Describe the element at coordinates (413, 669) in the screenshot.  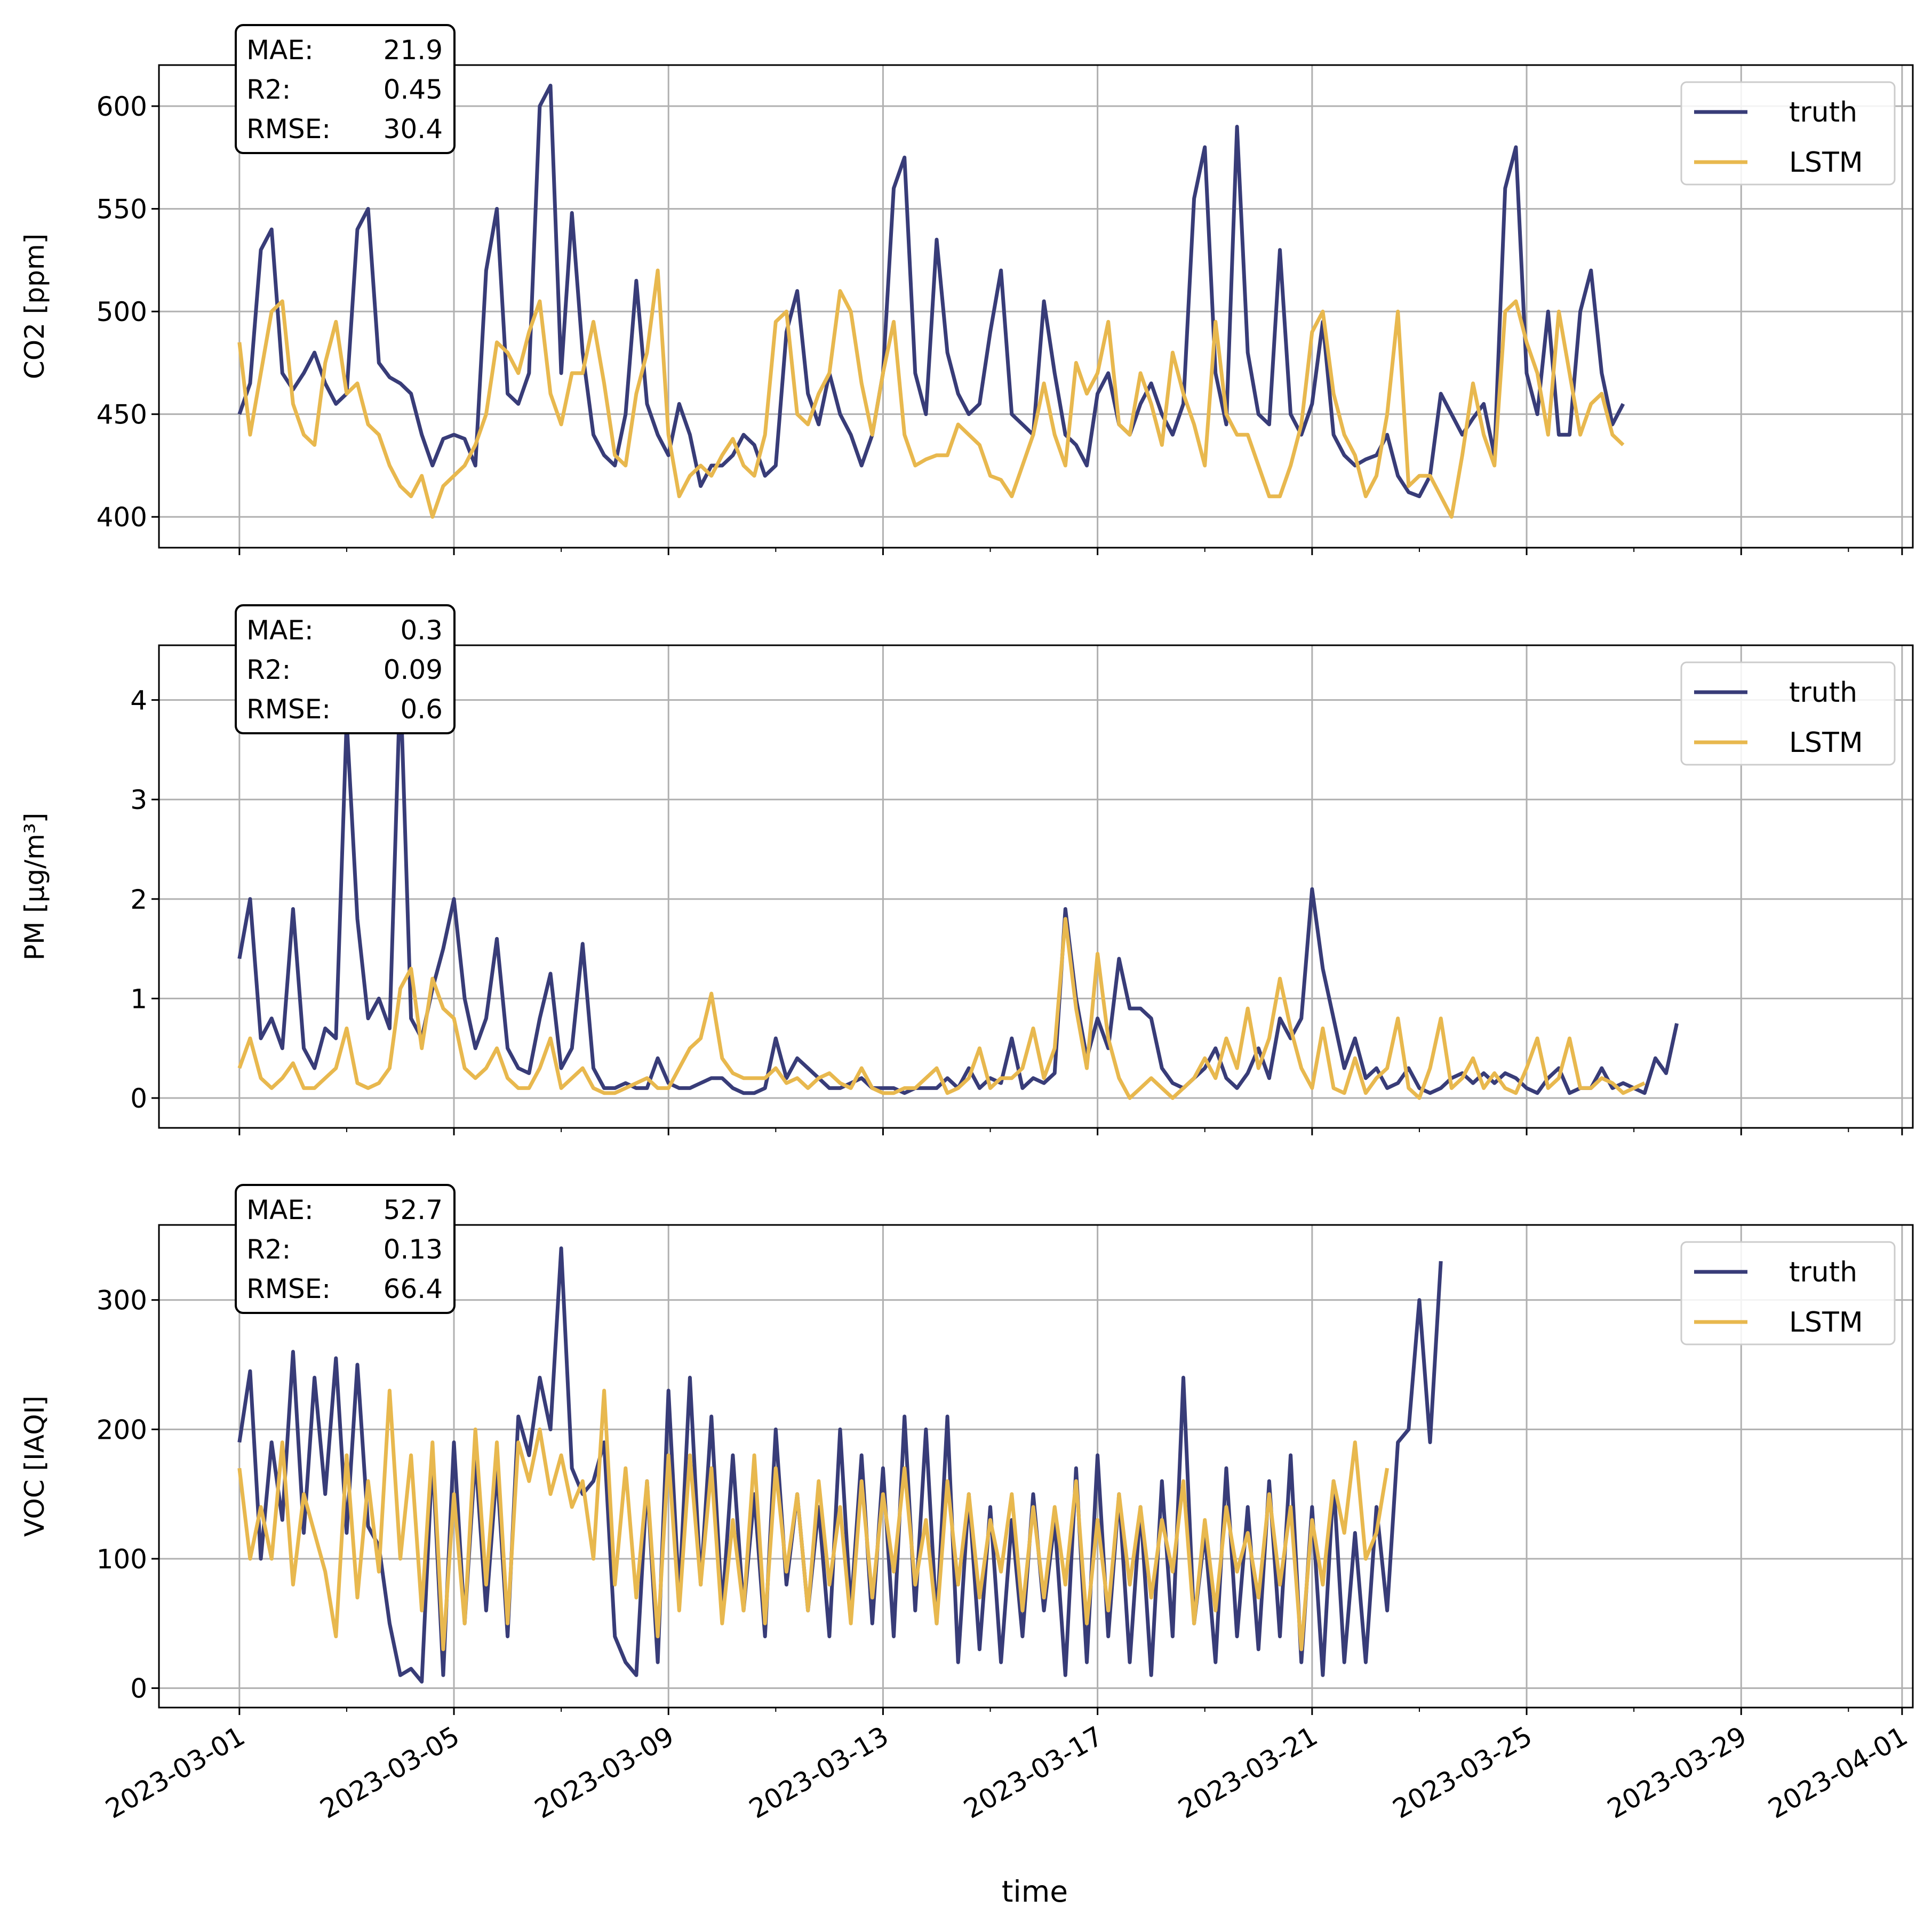
I see `metric-value: 0.09` at that location.